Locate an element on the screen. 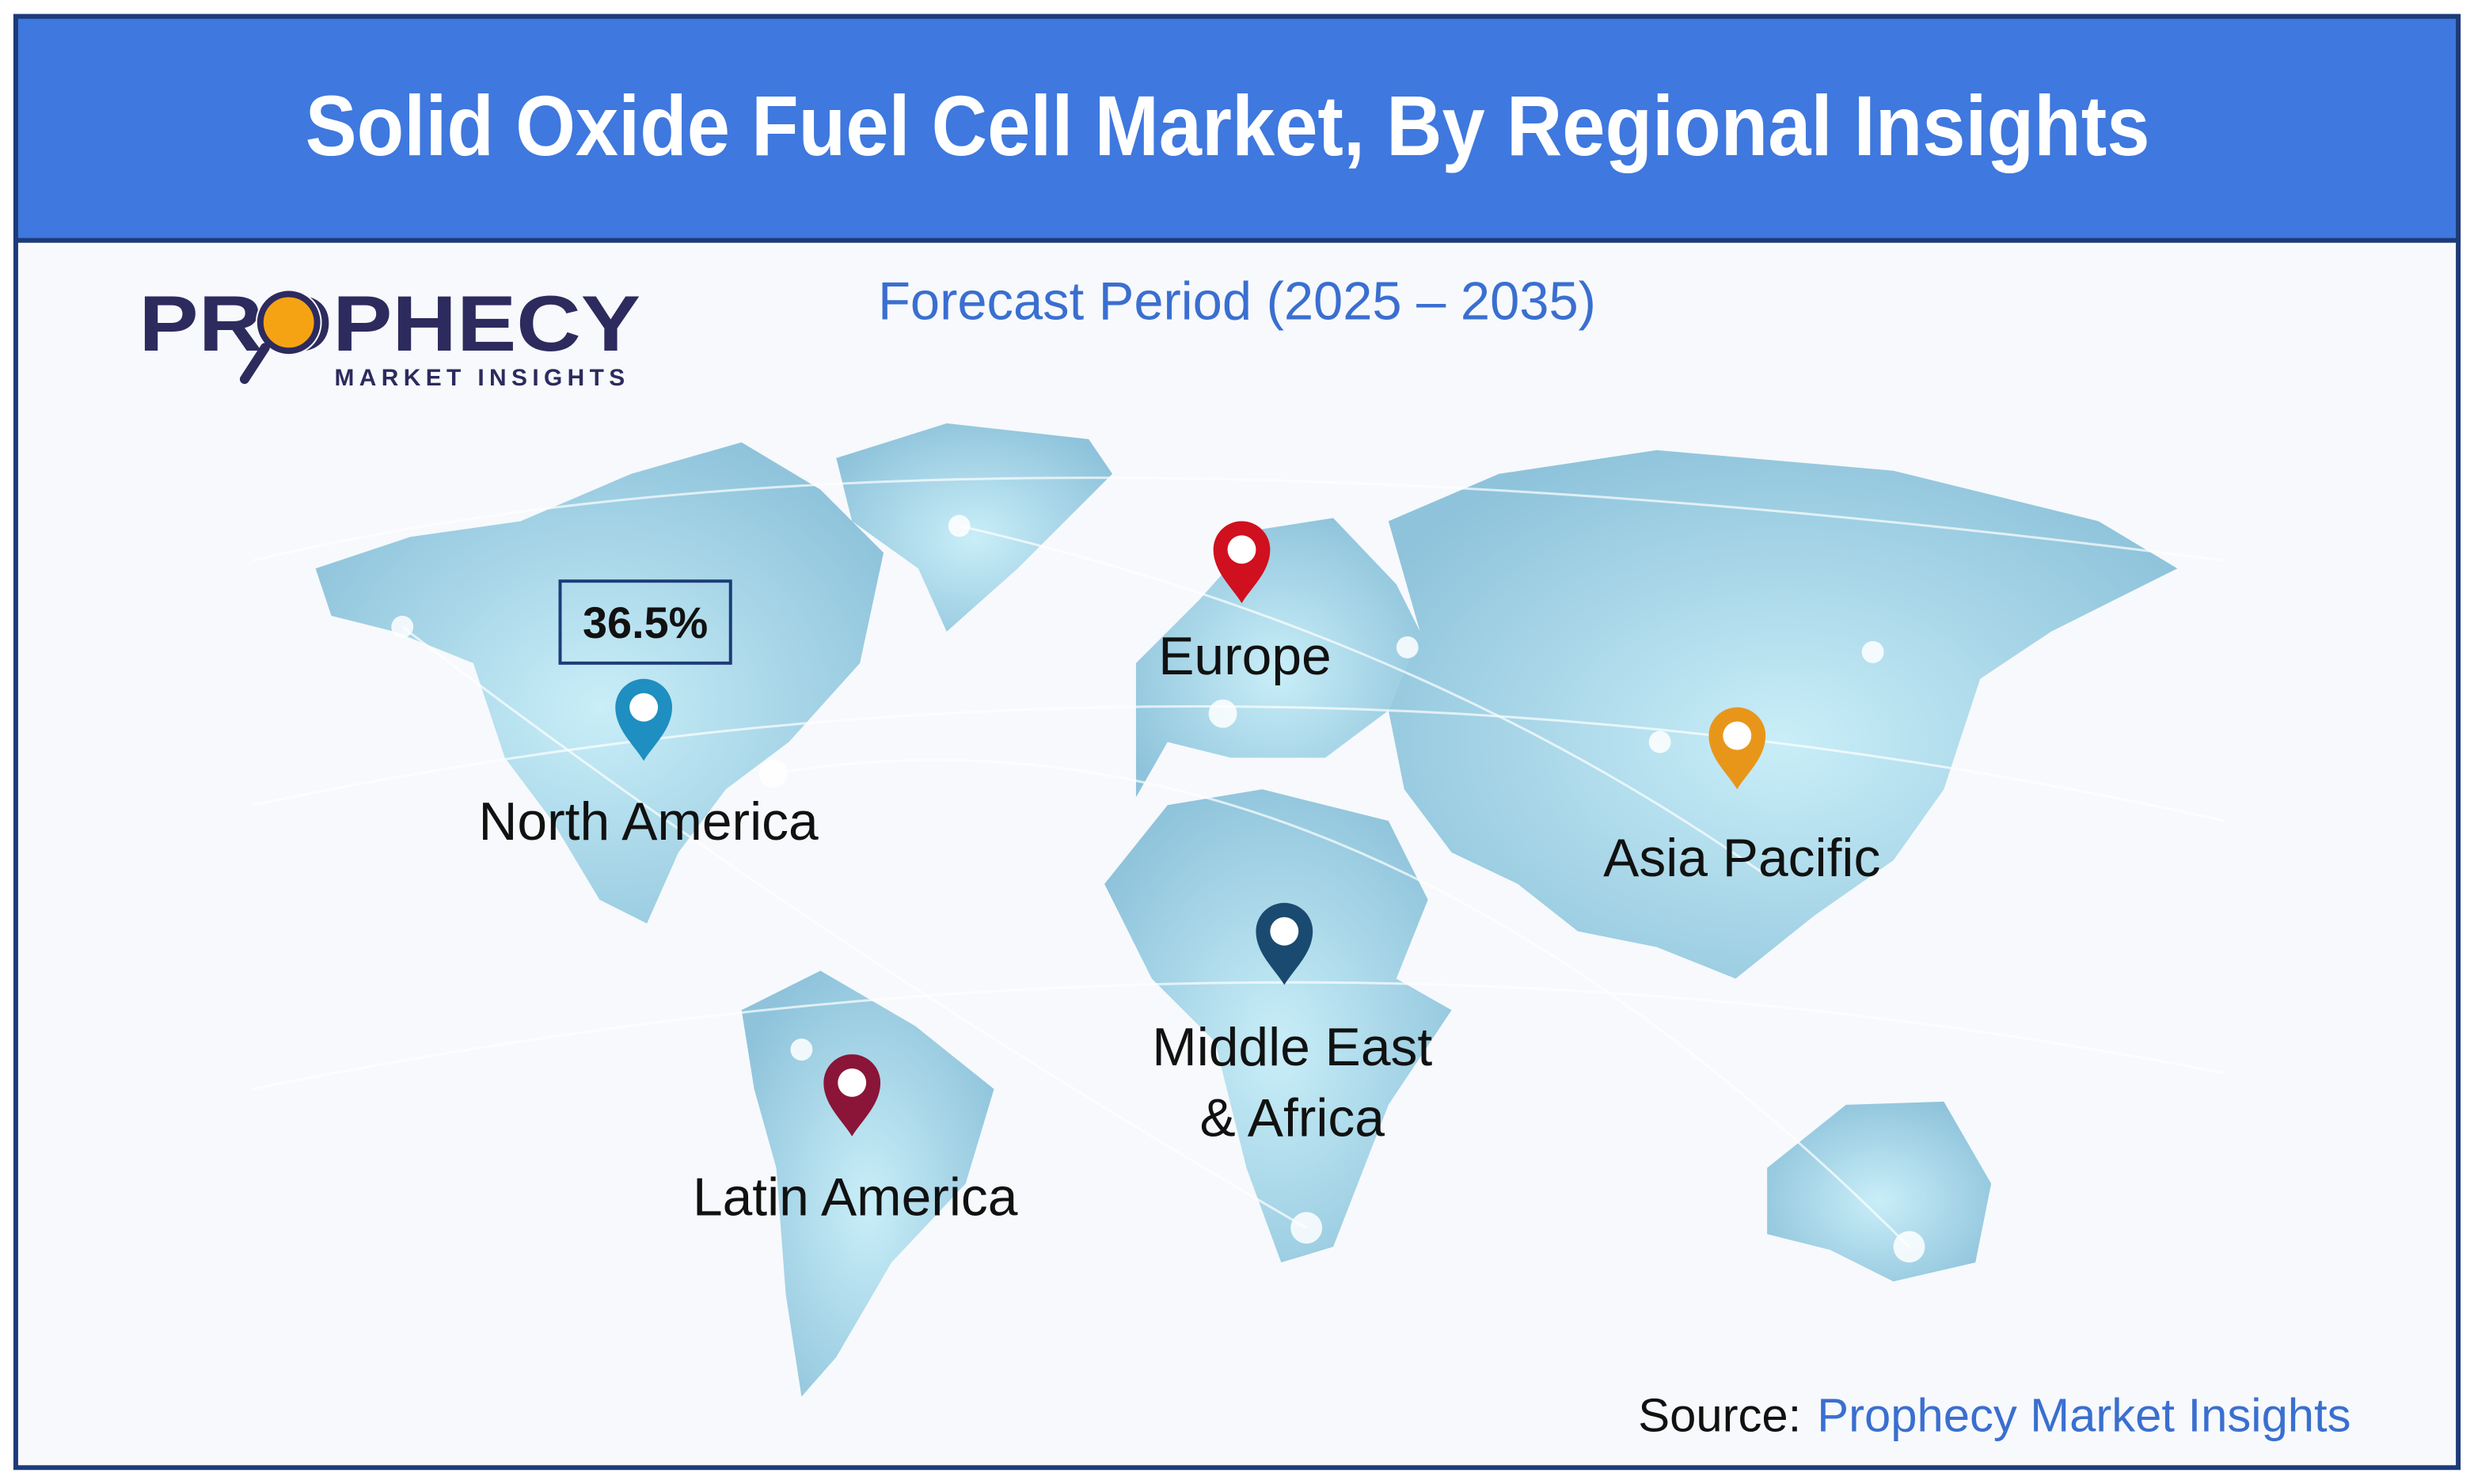 Image resolution: width=2474 pixels, height=1484 pixels. greenland-shape is located at coordinates (975, 527).